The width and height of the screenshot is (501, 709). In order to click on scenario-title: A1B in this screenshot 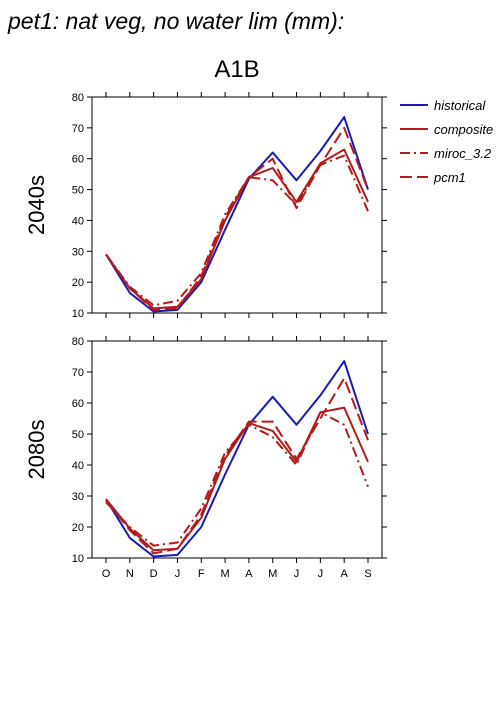, I will do `click(237, 69)`.